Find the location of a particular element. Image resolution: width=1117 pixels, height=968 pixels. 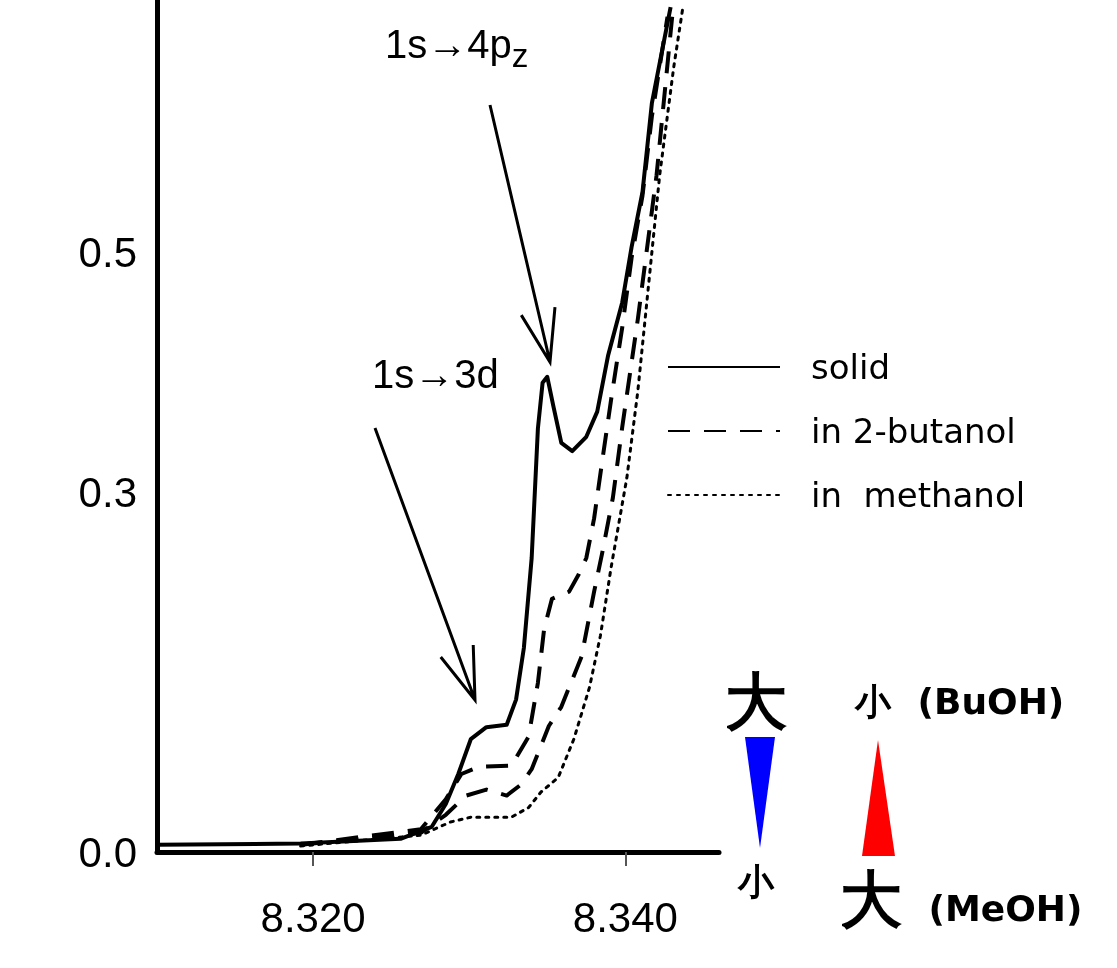

y-tick-label: 0.5 is located at coordinates (107, 252).